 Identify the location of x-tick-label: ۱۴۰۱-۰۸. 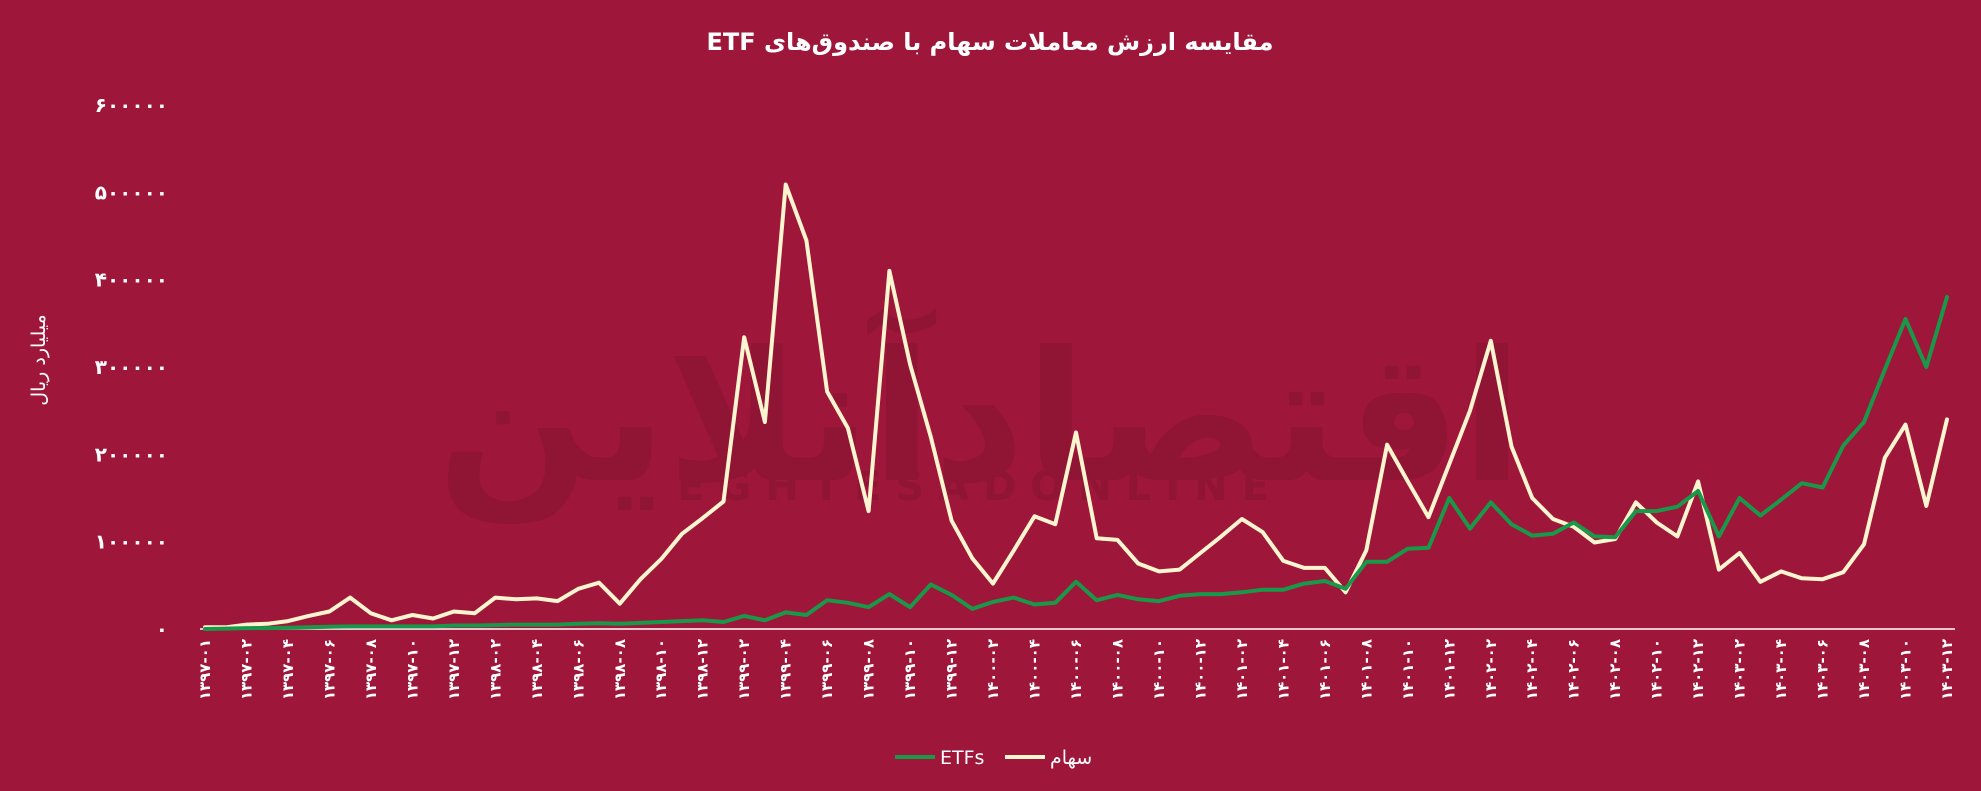
(1366, 669).